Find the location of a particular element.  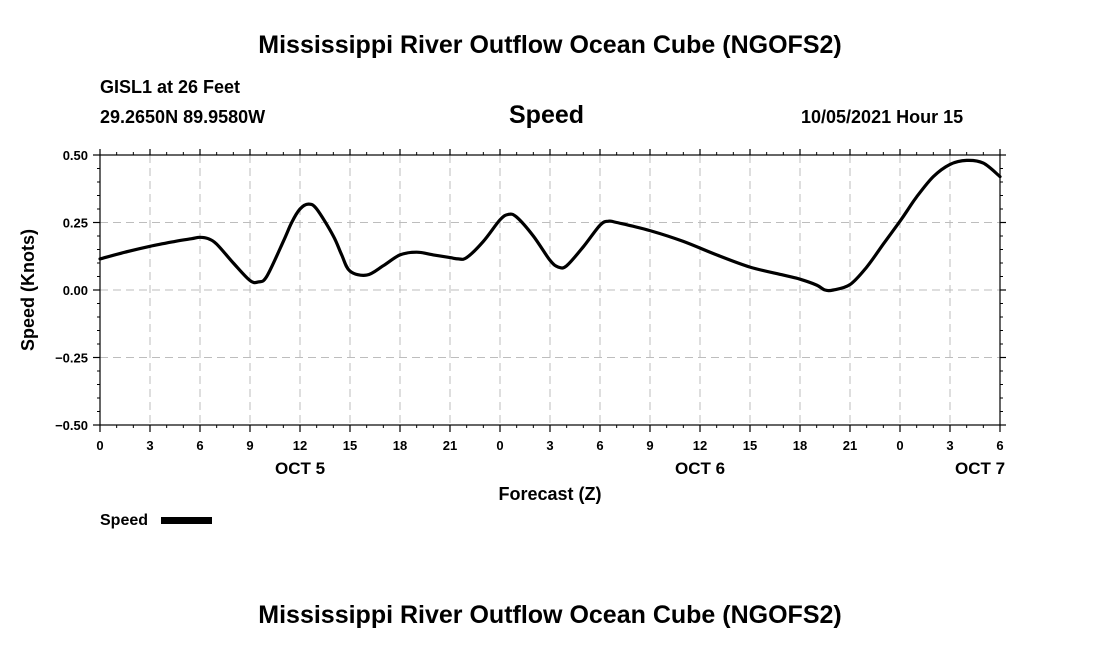

x-tick-labels: 0 3 6 9 12 15 18 21 0 3 6 9 12 15 18 21 0 3 6 is located at coordinates (549, 445).